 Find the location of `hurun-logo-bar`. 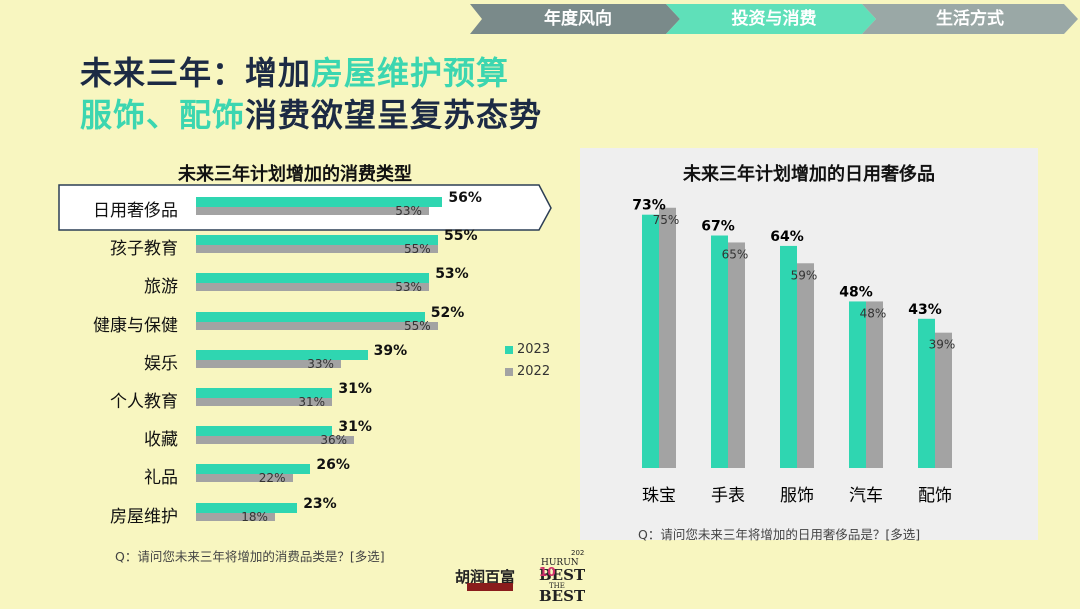

hurun-logo-bar is located at coordinates (490, 587).